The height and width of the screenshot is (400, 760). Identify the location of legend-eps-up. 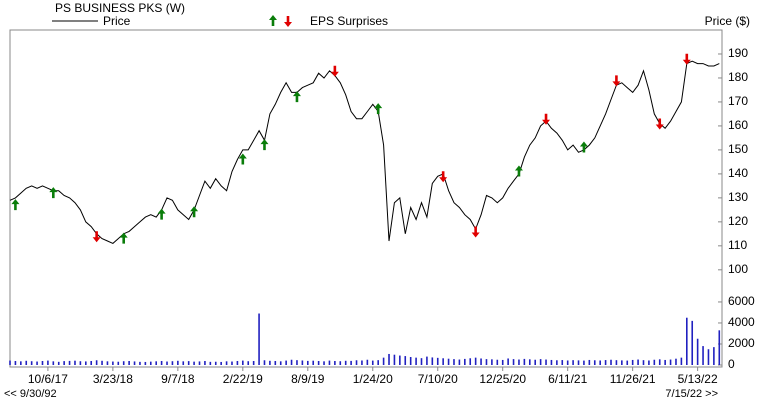
(273, 20).